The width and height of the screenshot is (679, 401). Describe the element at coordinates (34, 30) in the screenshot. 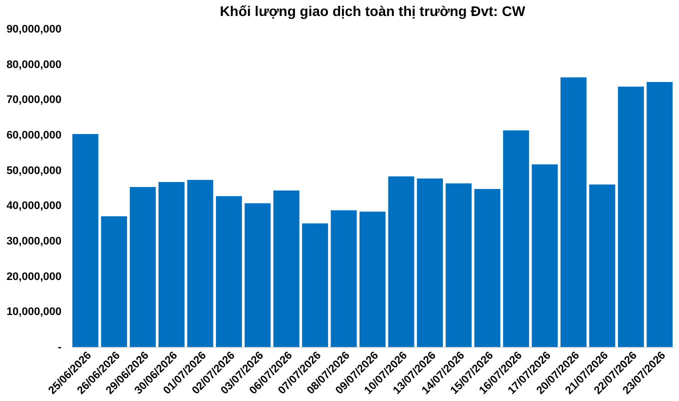

I see `y-tick-label: 90,000,000` at that location.